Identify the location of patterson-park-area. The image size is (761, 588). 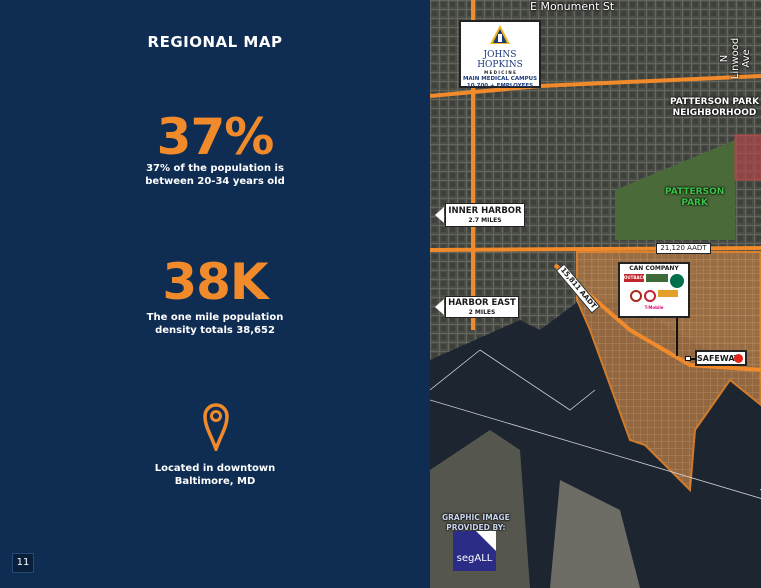
(675, 190).